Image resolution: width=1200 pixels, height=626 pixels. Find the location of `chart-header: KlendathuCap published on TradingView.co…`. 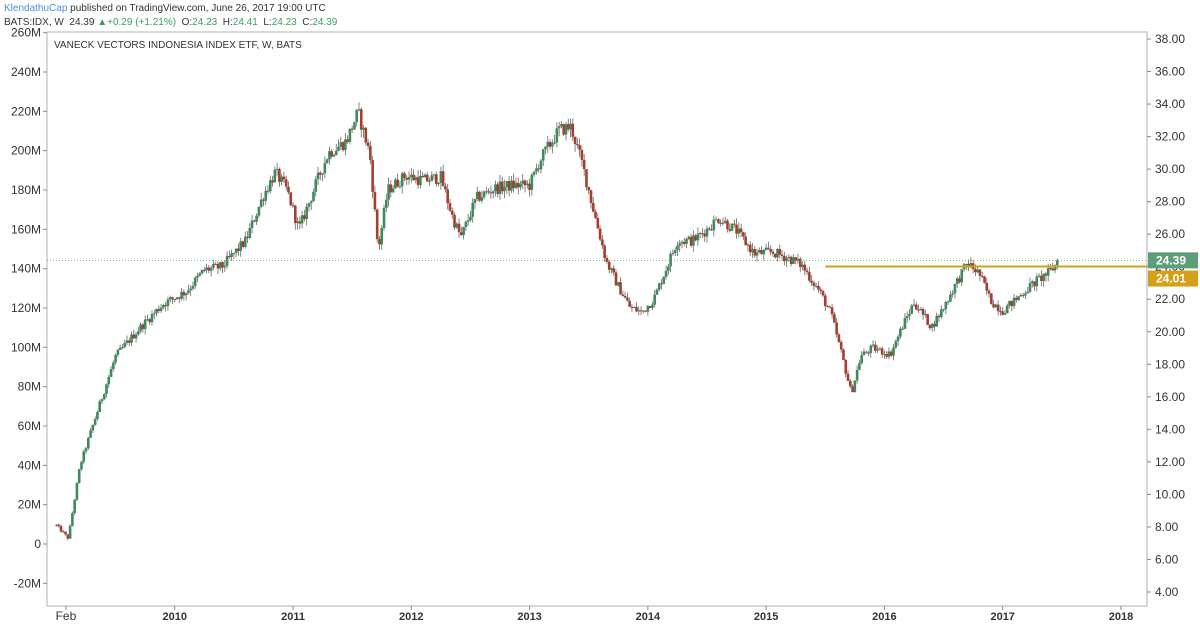

chart-header: KlendathuCap published on TradingView.co… is located at coordinates (600, 16).